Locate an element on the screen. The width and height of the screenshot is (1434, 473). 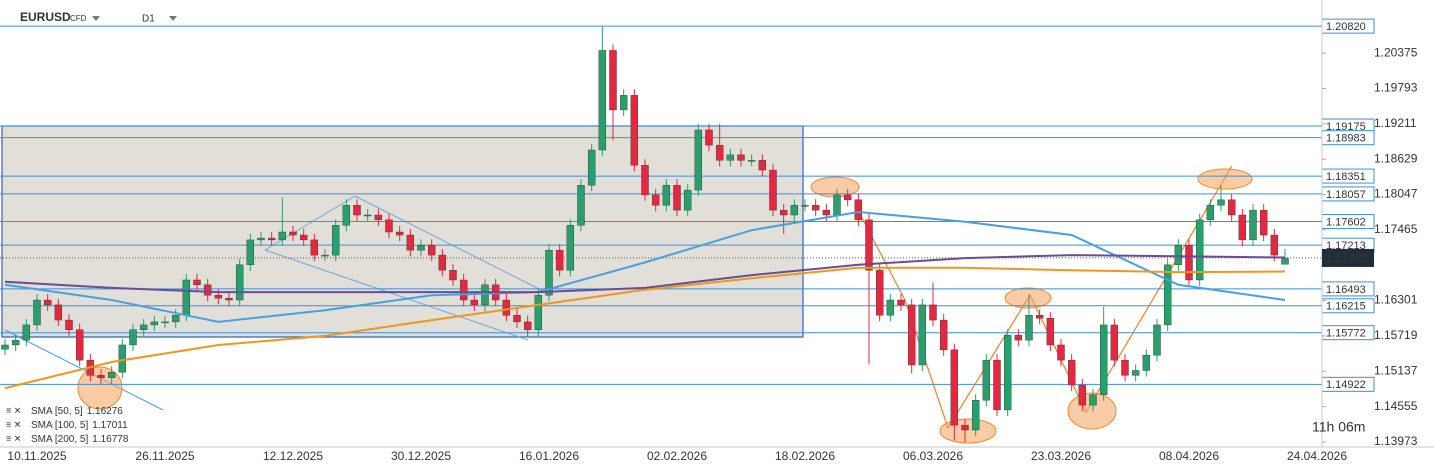
timeframe: D1 is located at coordinates (148, 19).